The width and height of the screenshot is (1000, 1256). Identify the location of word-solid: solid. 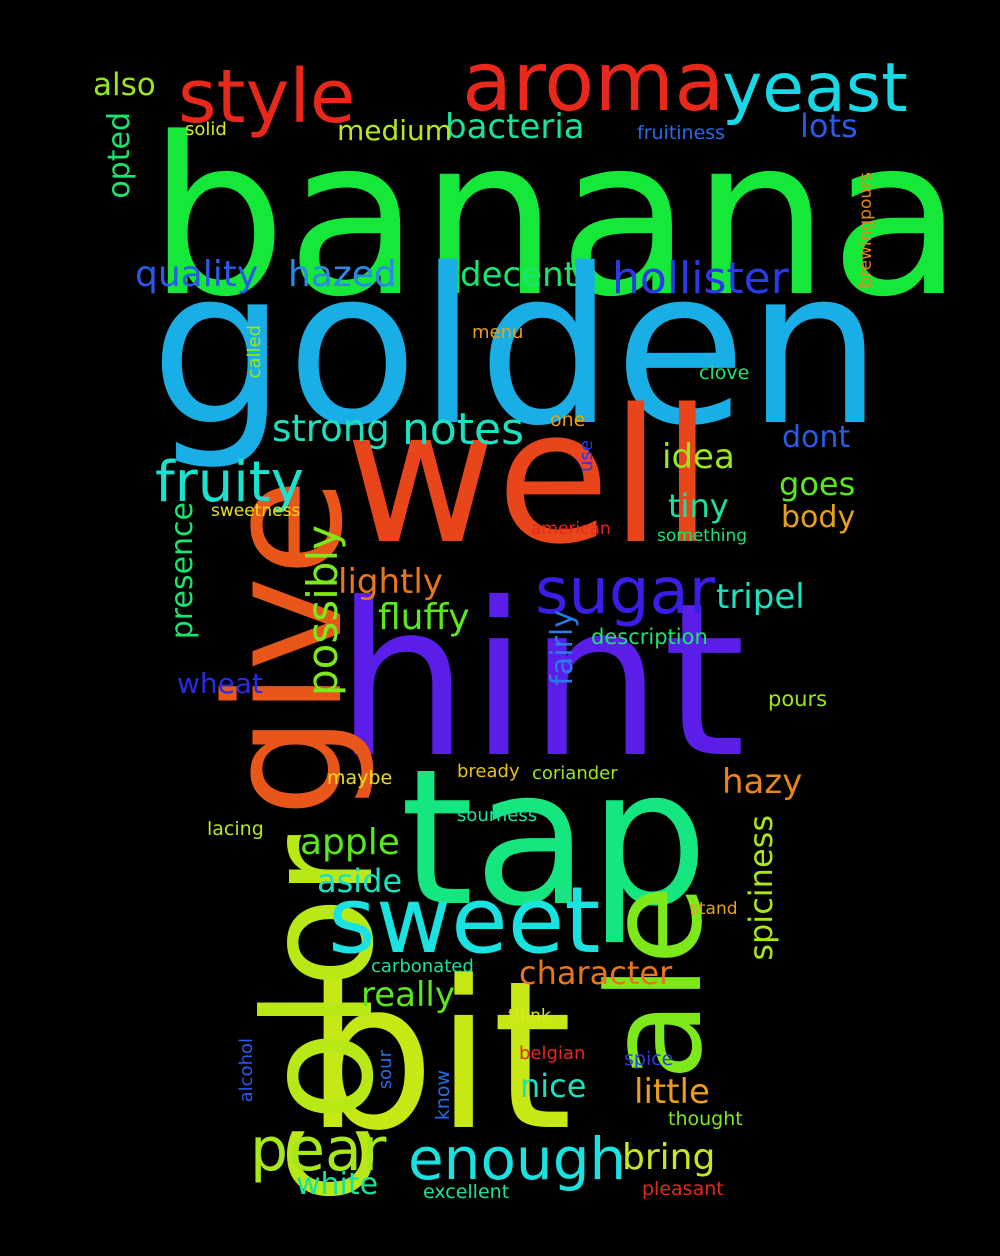
(206, 129).